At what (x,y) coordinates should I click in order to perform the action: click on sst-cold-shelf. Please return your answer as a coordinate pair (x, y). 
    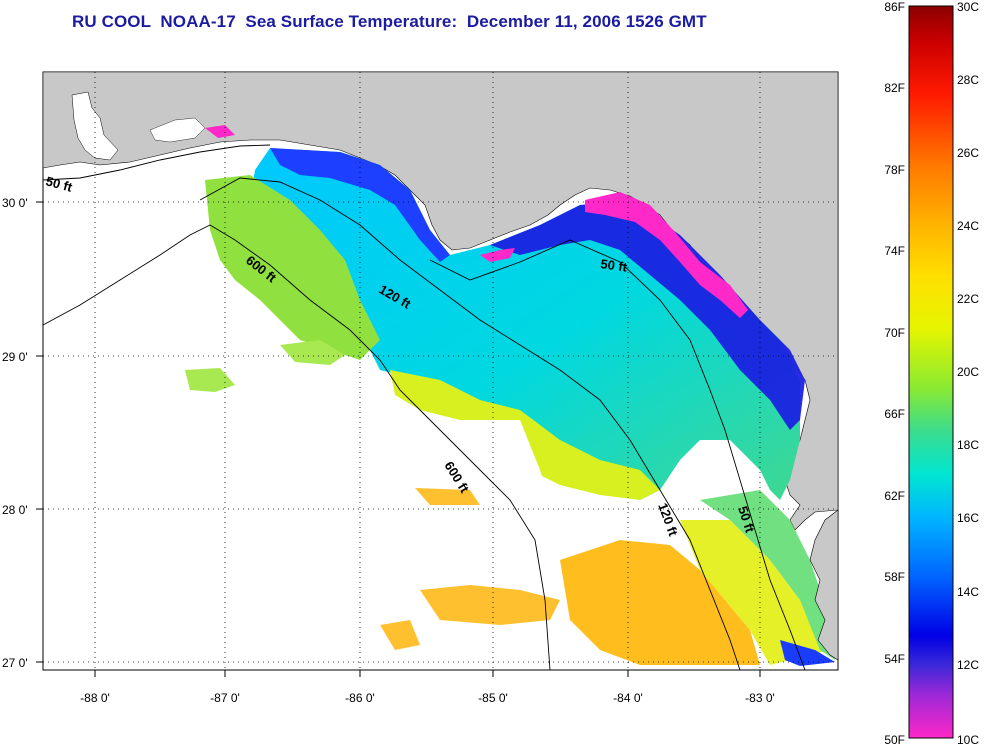
    Looking at the image, I should click on (360, 205).